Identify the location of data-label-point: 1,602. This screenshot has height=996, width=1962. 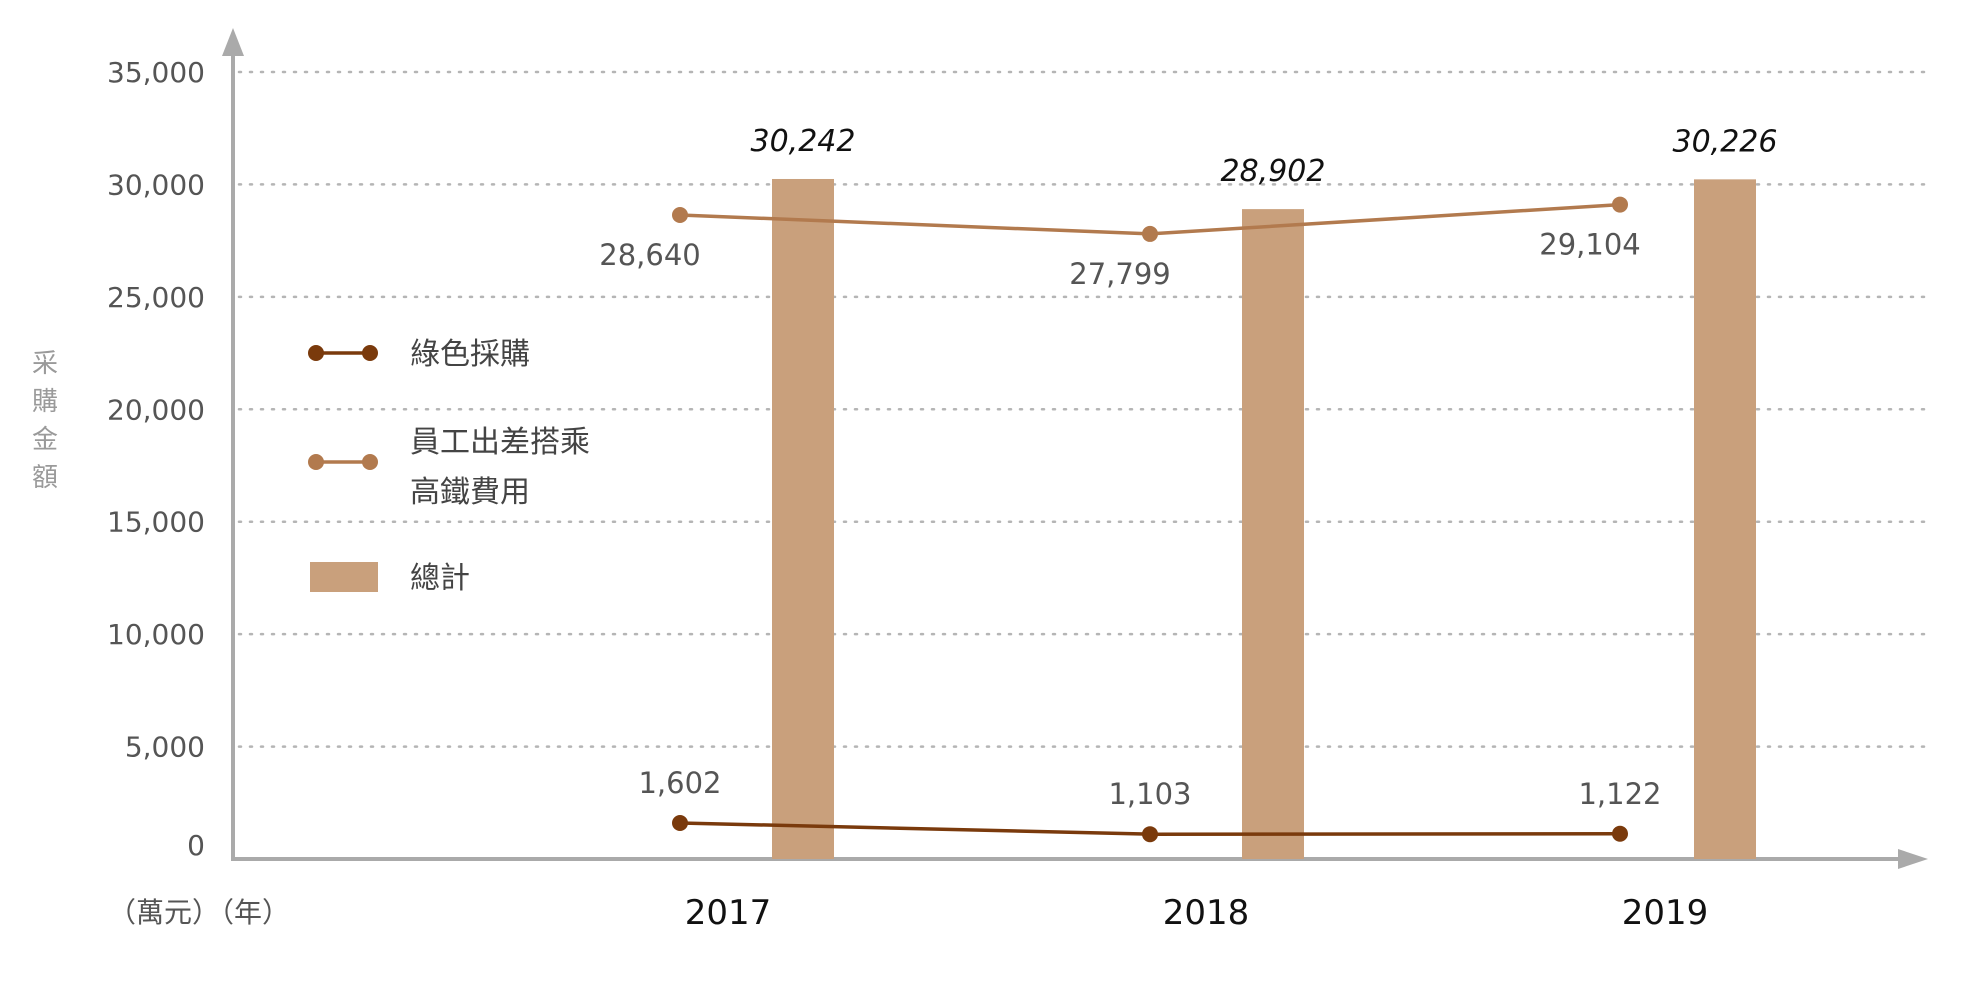
(679, 783).